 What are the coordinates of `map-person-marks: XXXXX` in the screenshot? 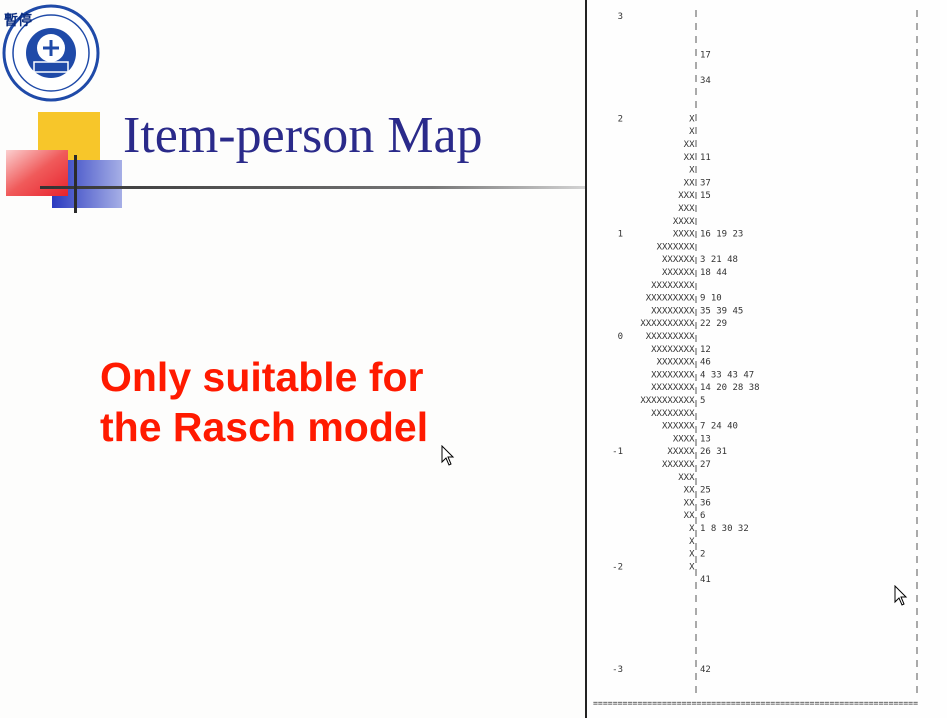 It's located at (681, 452).